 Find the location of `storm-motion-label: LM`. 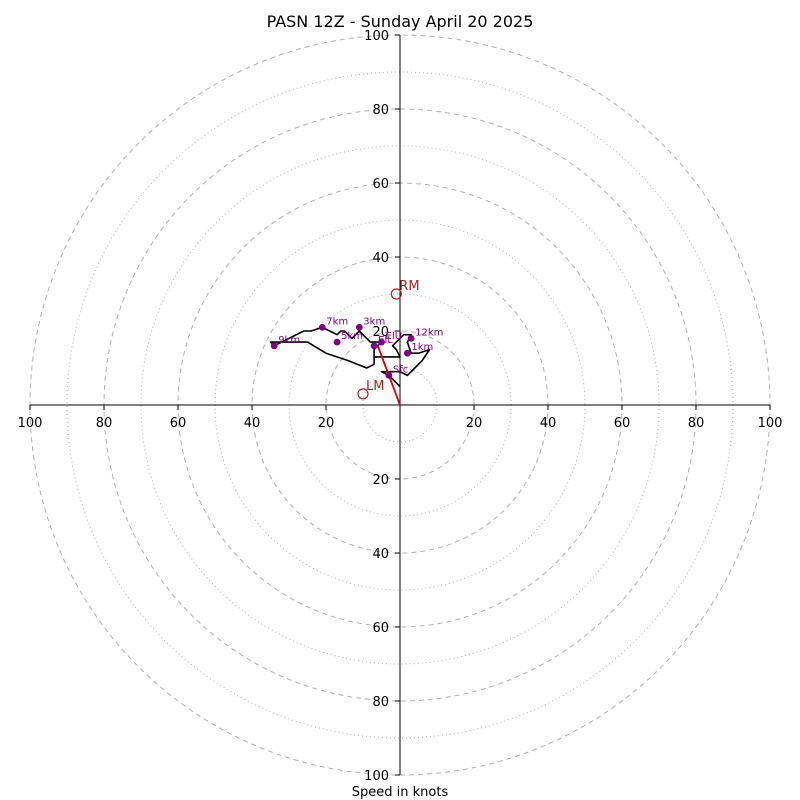

storm-motion-label: LM is located at coordinates (375, 386).